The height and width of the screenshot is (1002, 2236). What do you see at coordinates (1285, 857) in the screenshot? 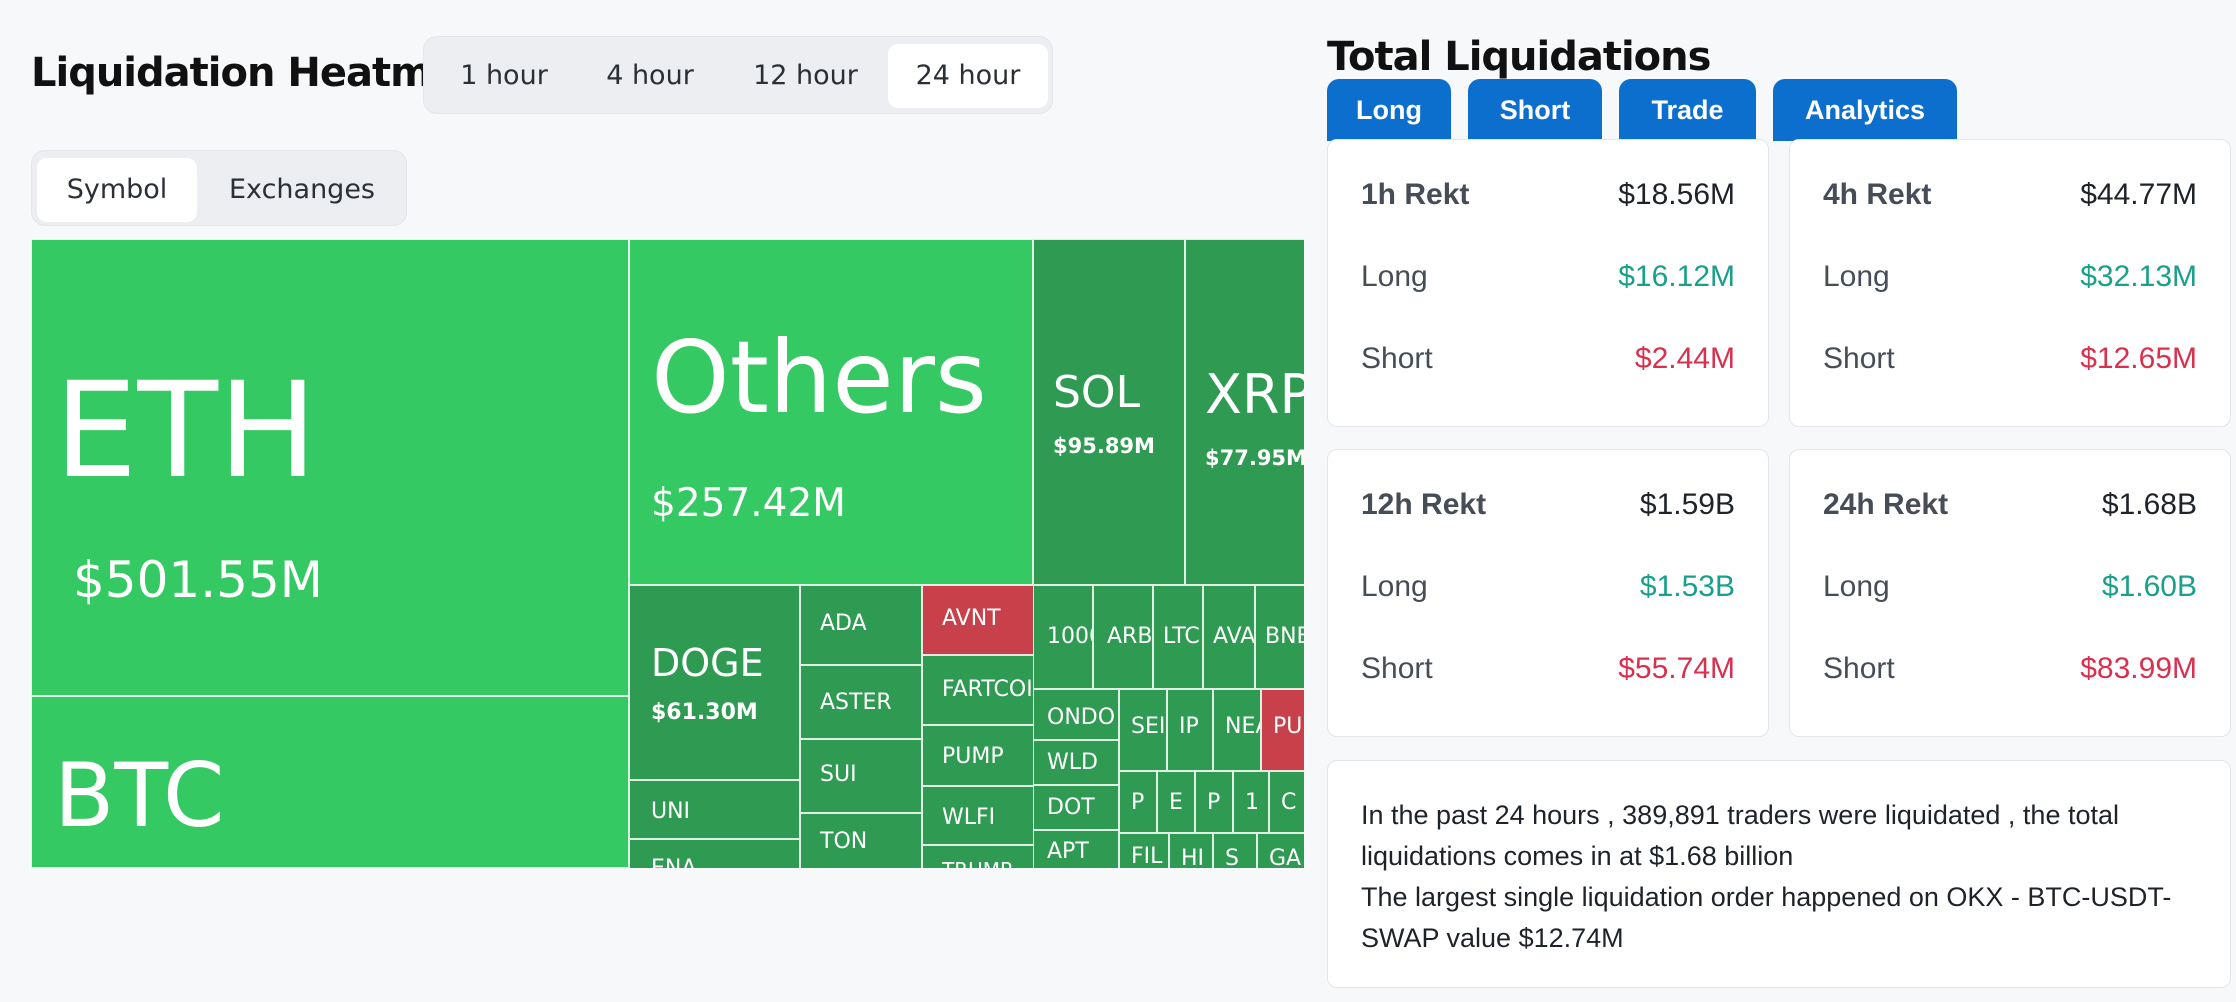
I see `tile-symbol: GA` at bounding box center [1285, 857].